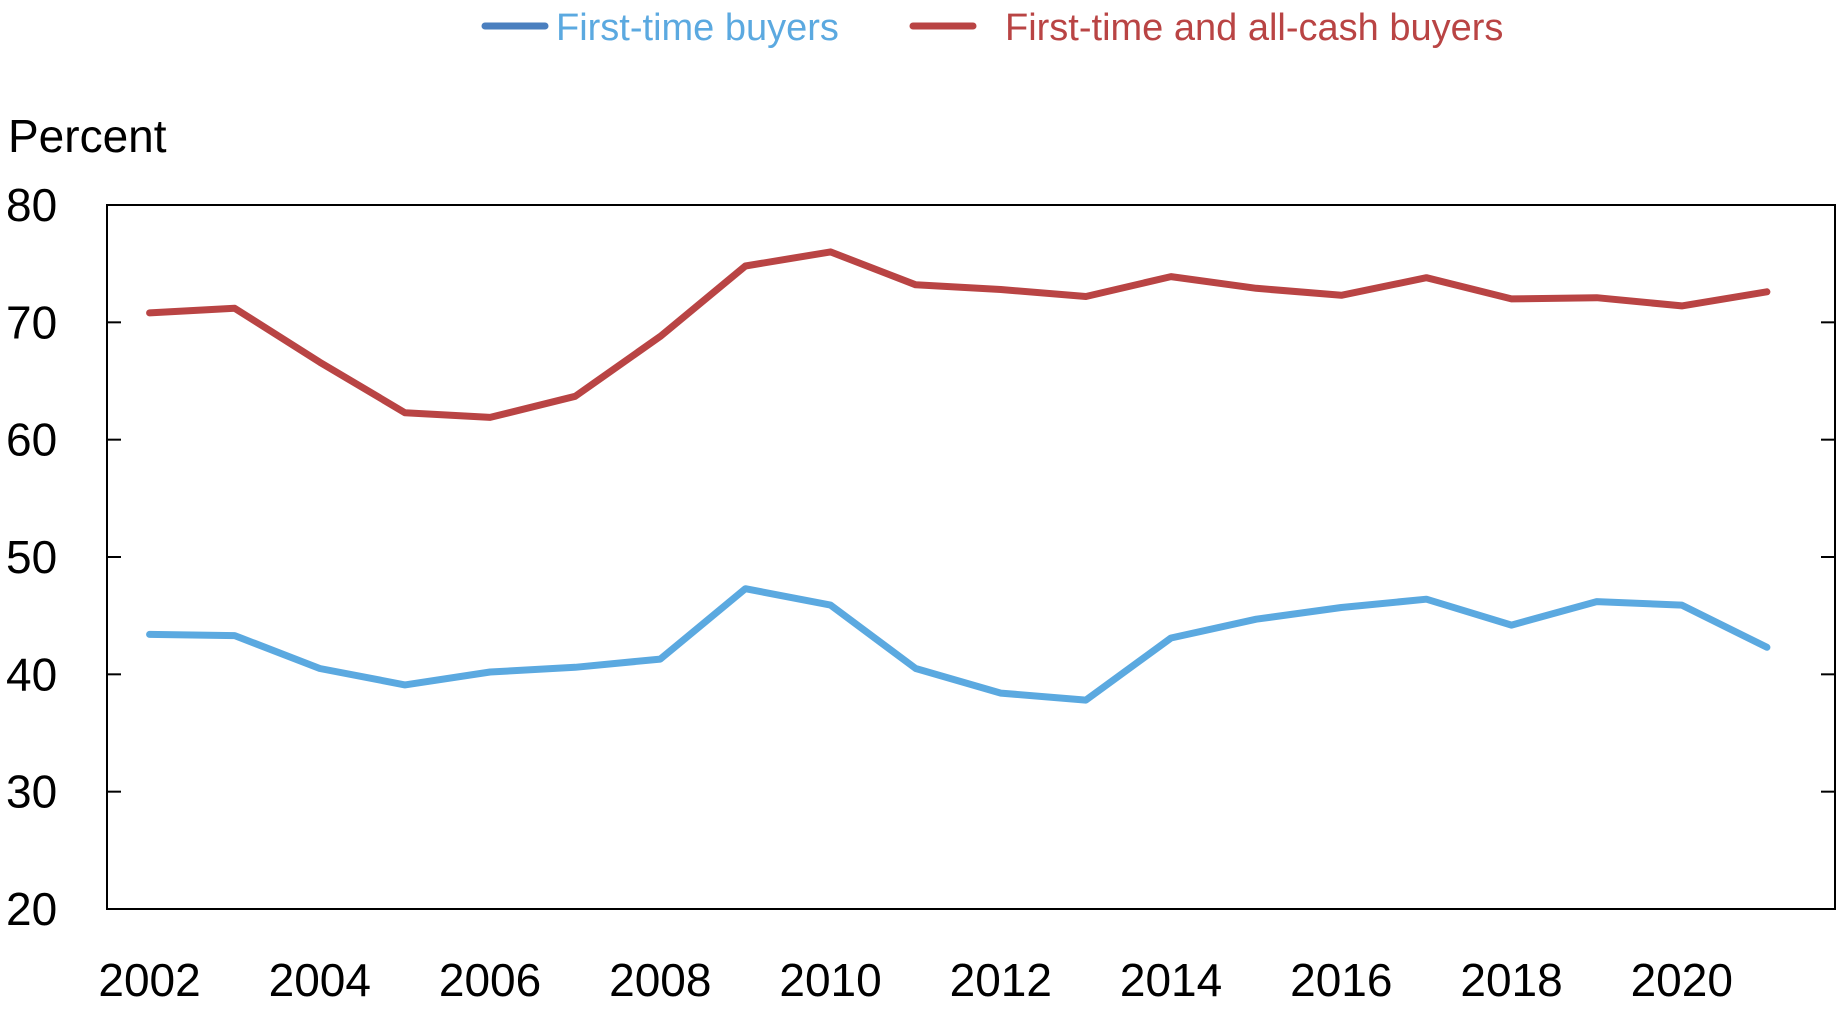  Describe the element at coordinates (1171, 980) in the screenshot. I see `x-tick-label-2014: 2014` at that location.